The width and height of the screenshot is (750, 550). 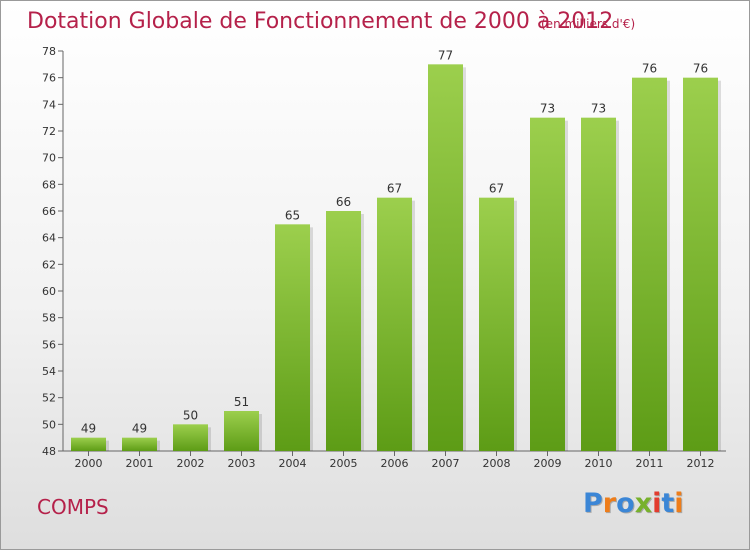 I want to click on y-tick-label: 78, so click(x=49, y=51).